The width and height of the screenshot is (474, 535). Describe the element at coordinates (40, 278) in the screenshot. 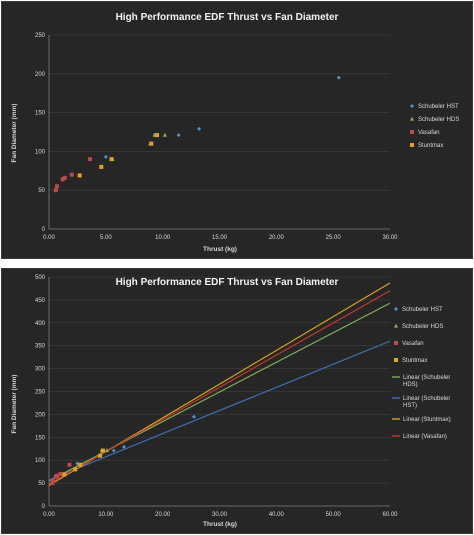

I see `y-tick-label: 500` at that location.